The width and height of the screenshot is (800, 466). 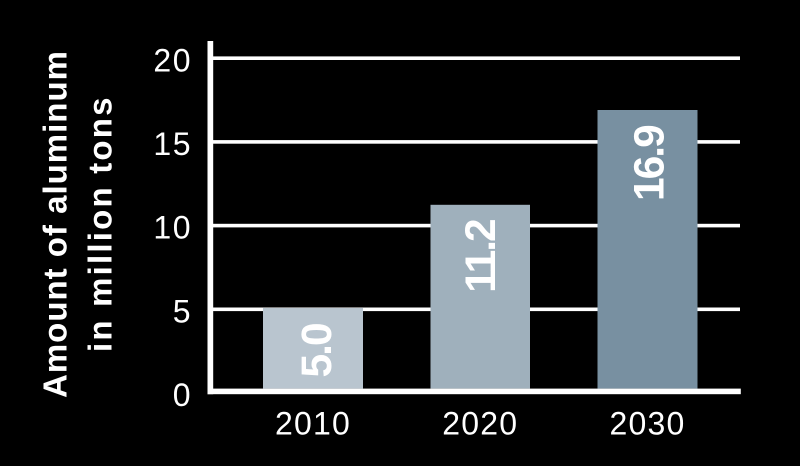 I want to click on svg-text: 2010, so click(x=313, y=423).